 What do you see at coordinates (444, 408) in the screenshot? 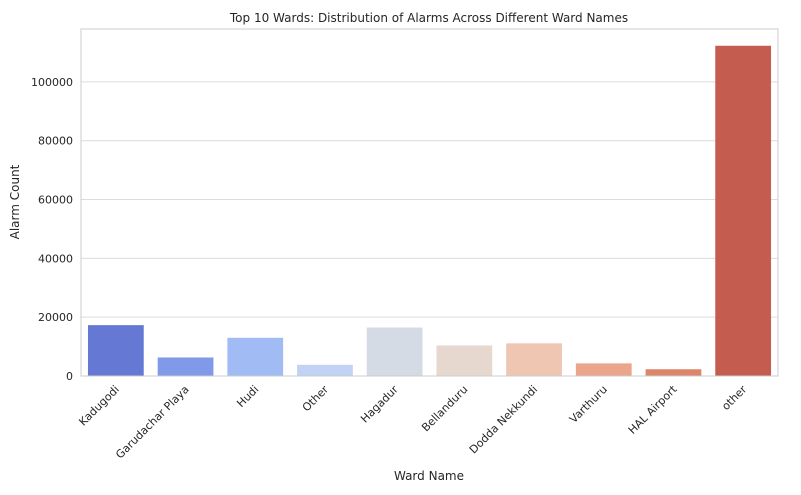
I see `x-tick-label: Bellanduru` at bounding box center [444, 408].